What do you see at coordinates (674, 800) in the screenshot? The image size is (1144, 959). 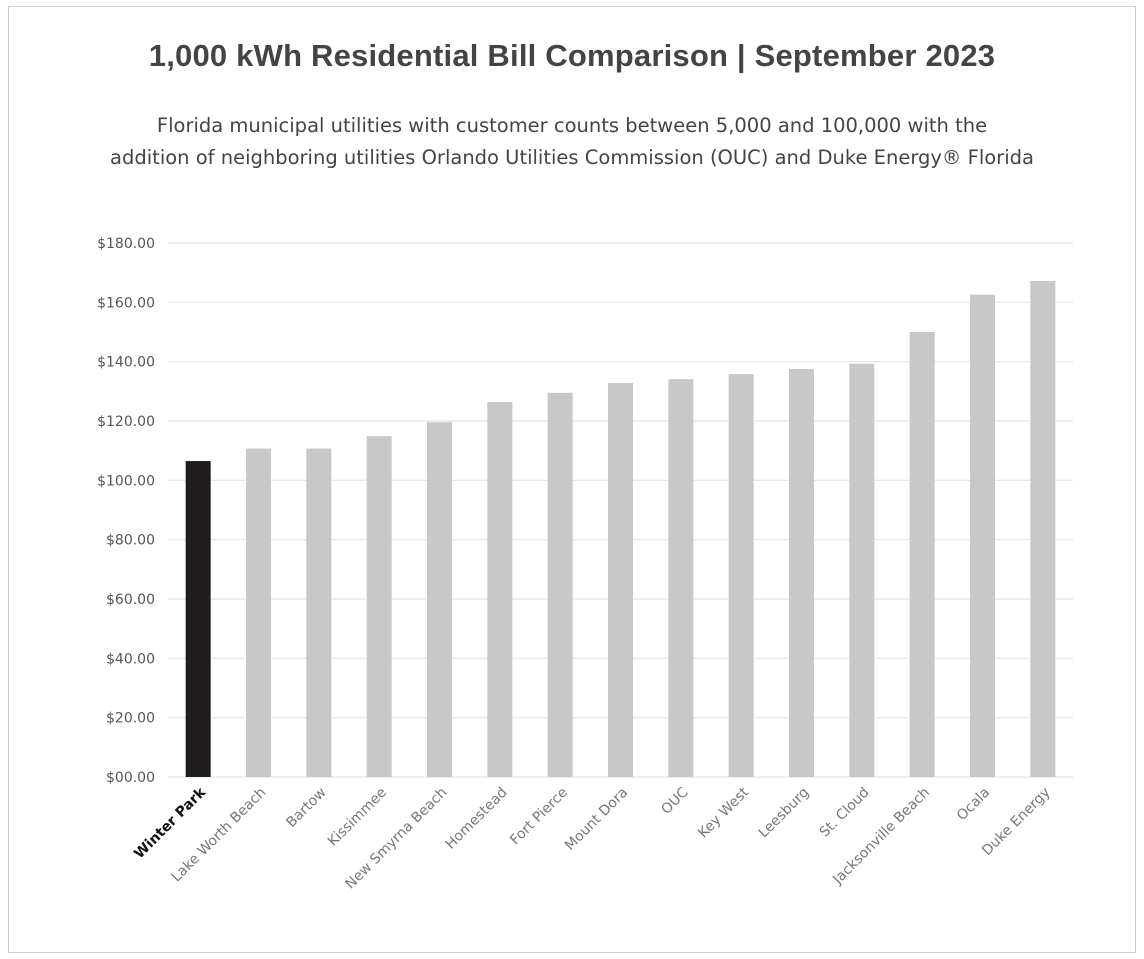 I see `x-tick-label: OUC` at bounding box center [674, 800].